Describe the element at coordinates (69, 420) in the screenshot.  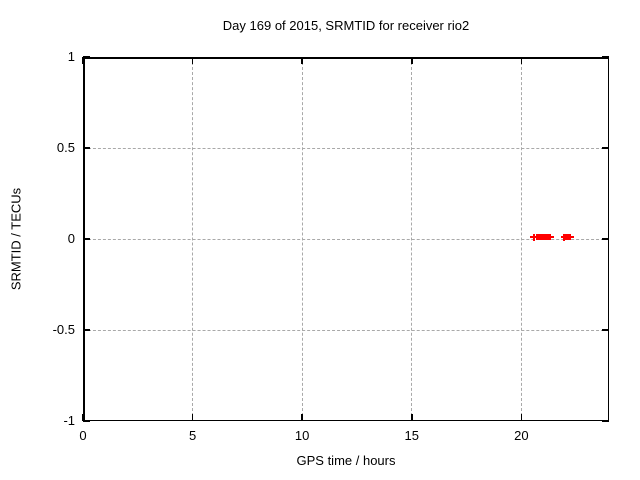
I see `y-tick-label: -1` at that location.